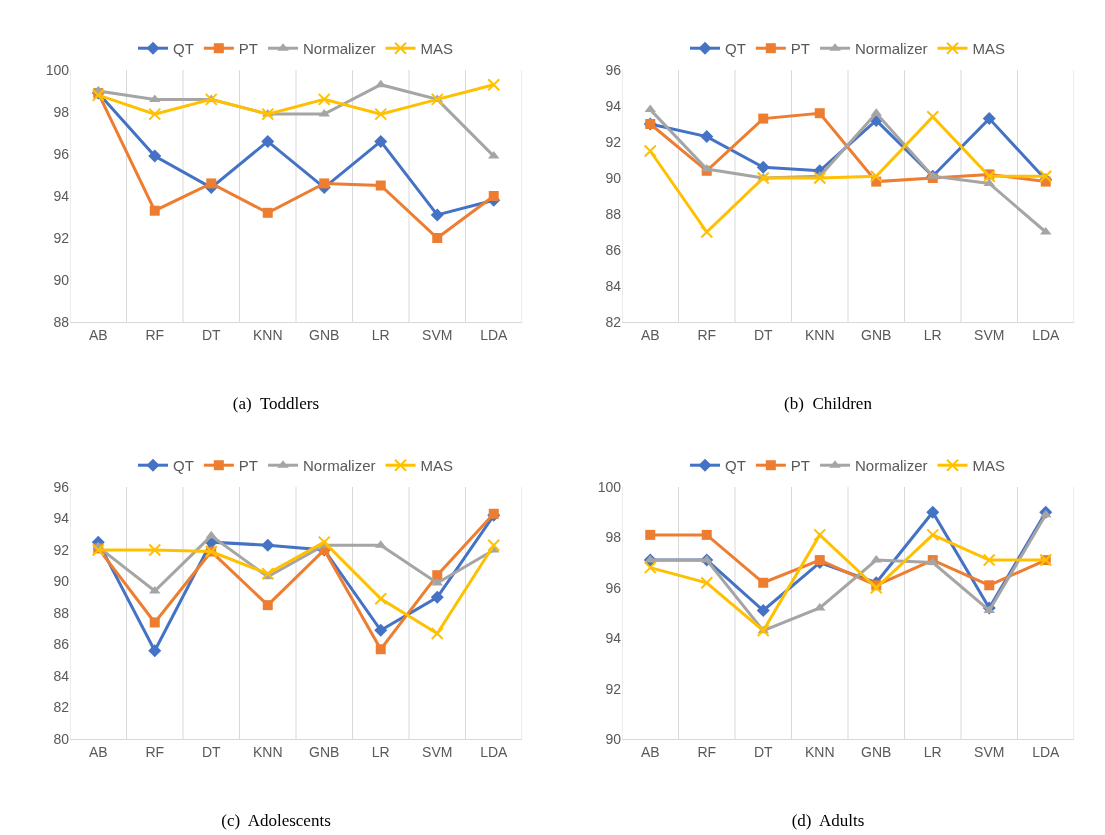 This screenshot has width=1105, height=835. What do you see at coordinates (876, 334) in the screenshot?
I see `x-tick-label: GNB` at bounding box center [876, 334].